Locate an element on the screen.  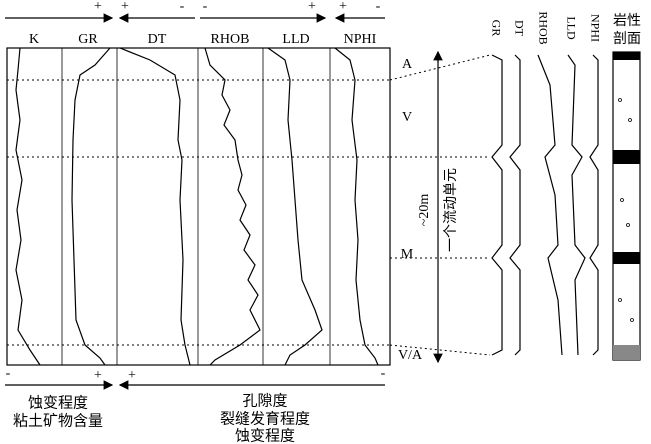
lithology-column is located at coordinates (626, 206).